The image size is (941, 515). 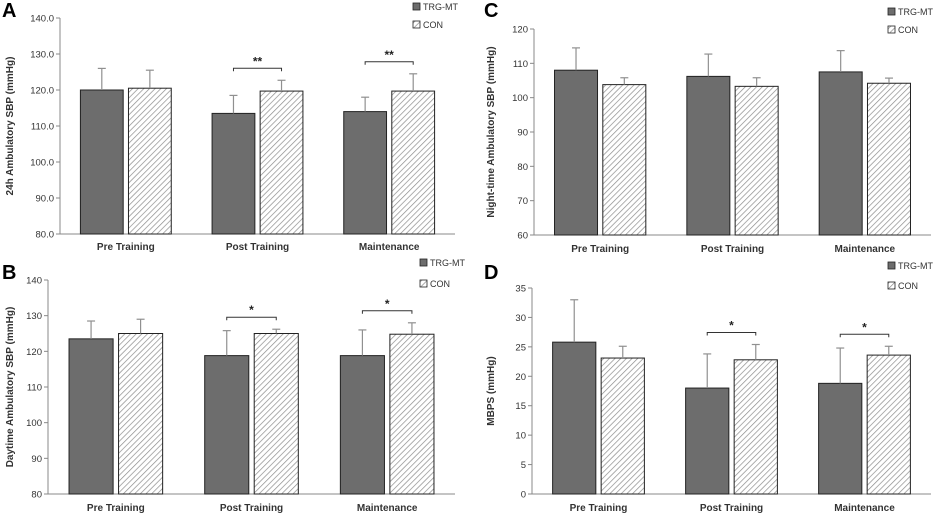 I want to click on y-axis-label: MBPS (mmHg), so click(x=491, y=390).